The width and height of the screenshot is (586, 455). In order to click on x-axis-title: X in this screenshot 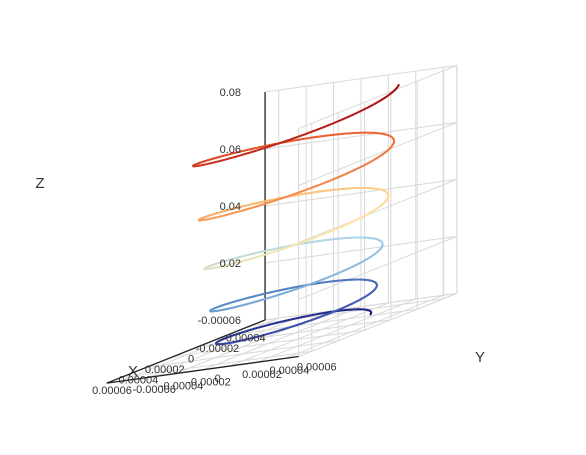, I will do `click(133, 371)`.